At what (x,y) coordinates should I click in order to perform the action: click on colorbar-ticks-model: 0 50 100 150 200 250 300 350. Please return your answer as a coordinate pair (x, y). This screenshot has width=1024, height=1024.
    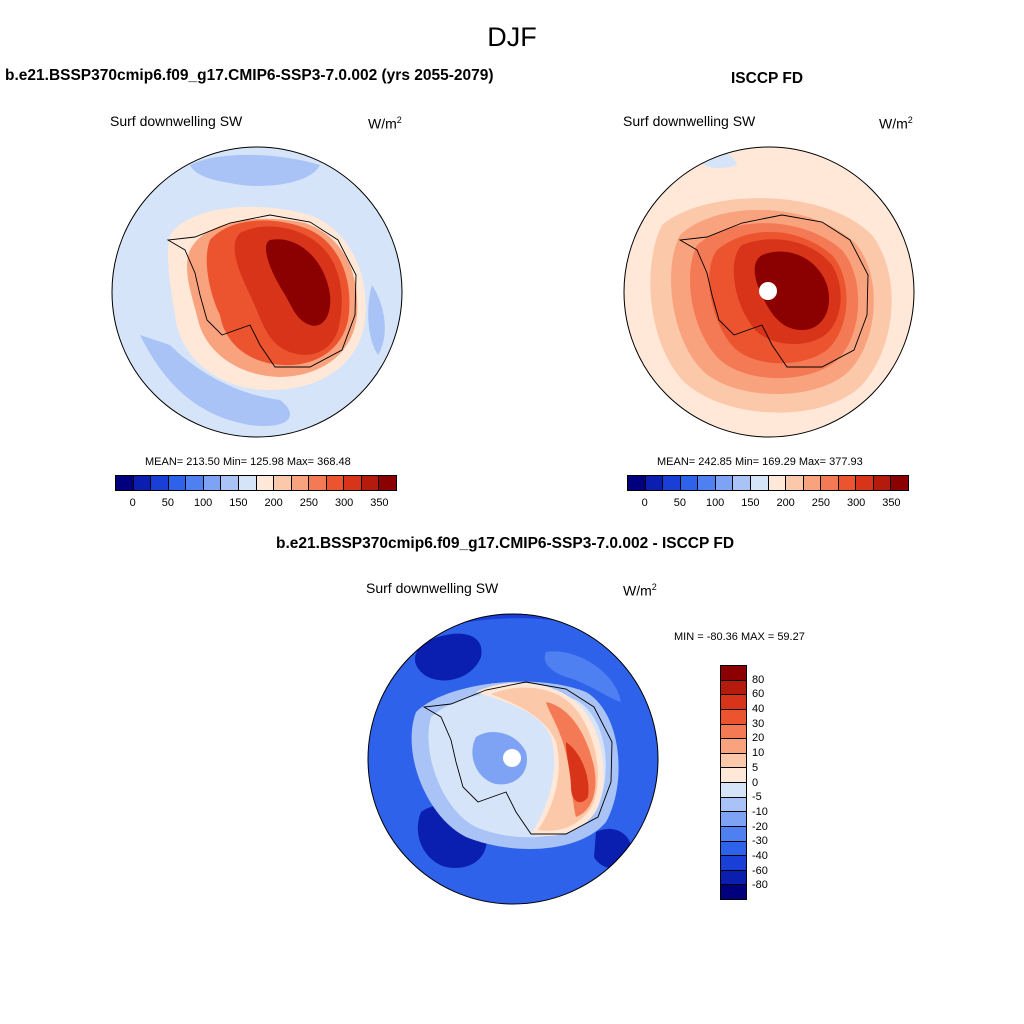
    Looking at the image, I should click on (256, 504).